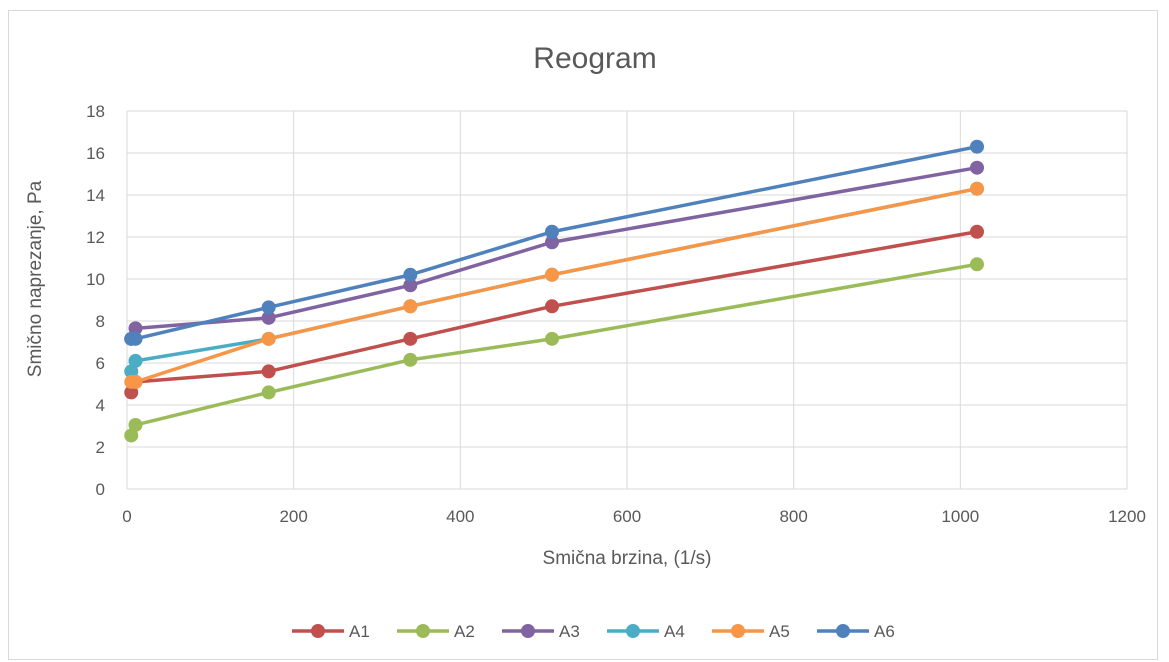 Image resolution: width=1169 pixels, height=662 pixels. I want to click on y-axis-ticks: 0 2 4 6 8 10 12 14 16 18, so click(95, 300).